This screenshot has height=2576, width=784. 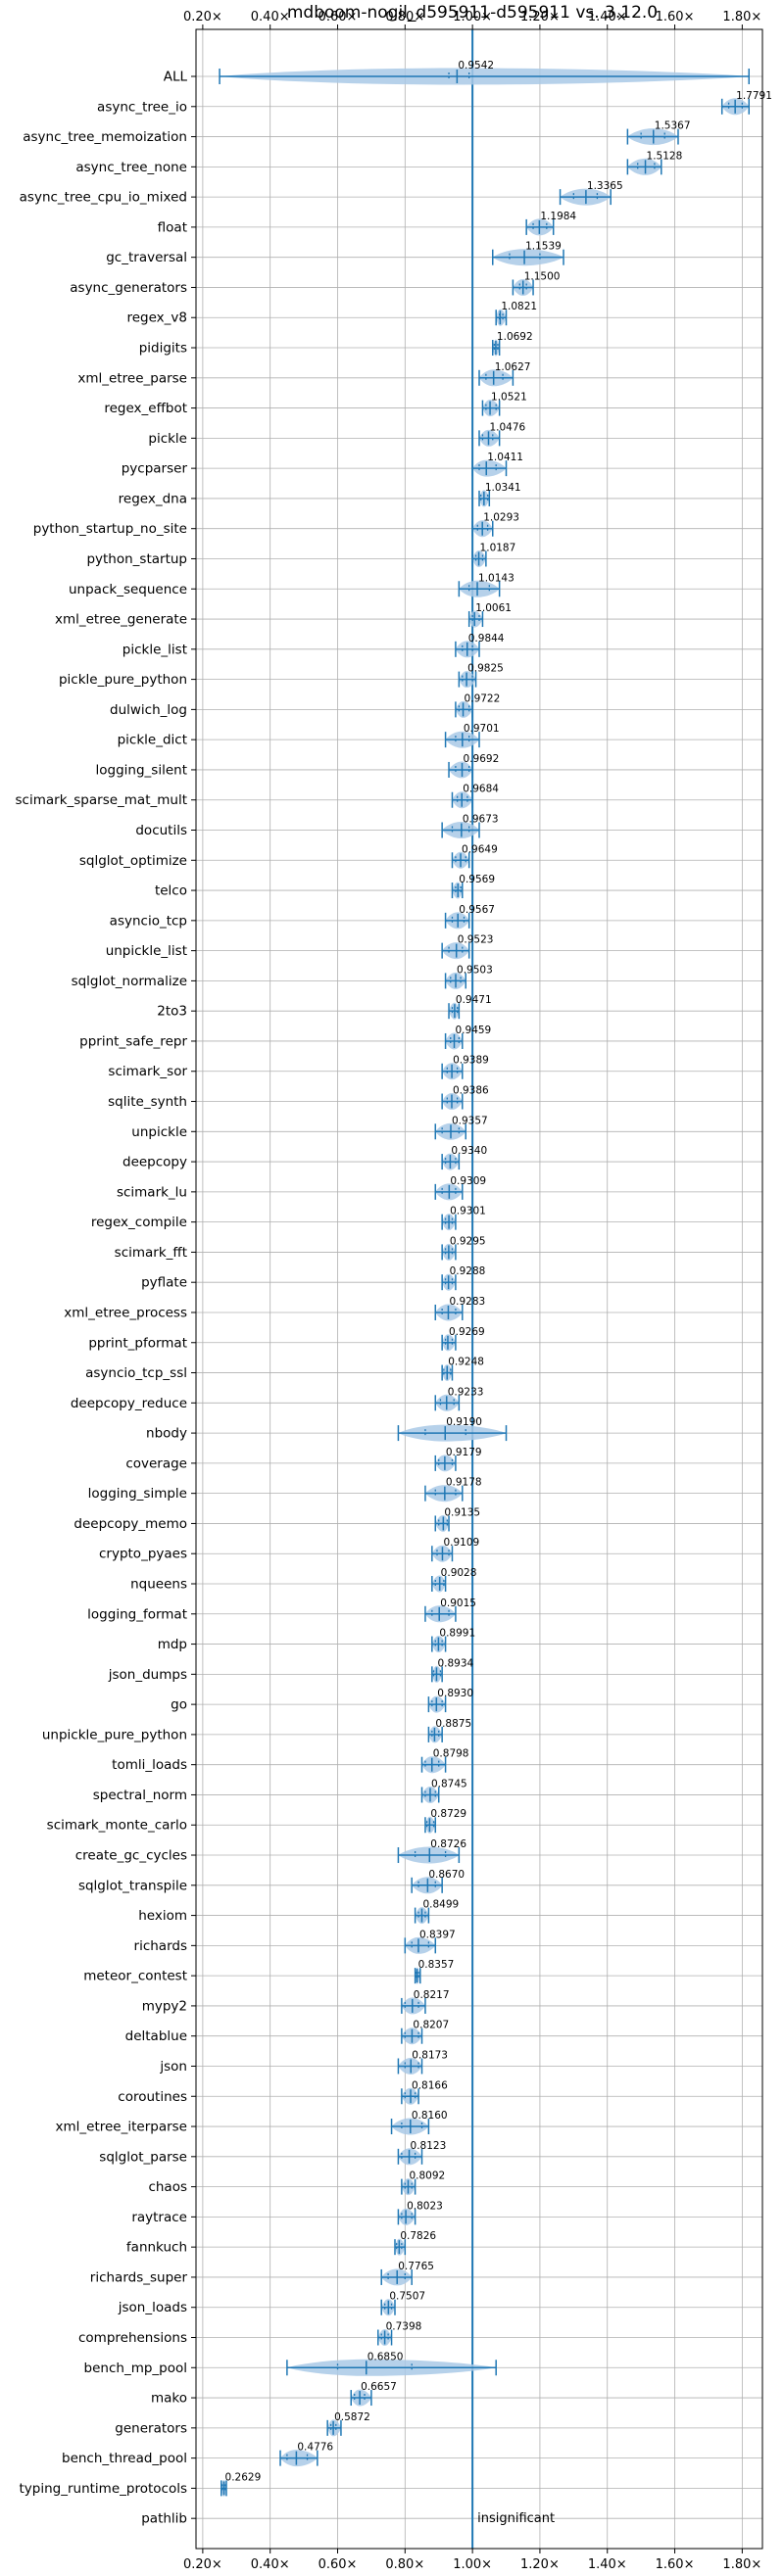 I want to click on value-label: 1.5128, so click(x=665, y=156).